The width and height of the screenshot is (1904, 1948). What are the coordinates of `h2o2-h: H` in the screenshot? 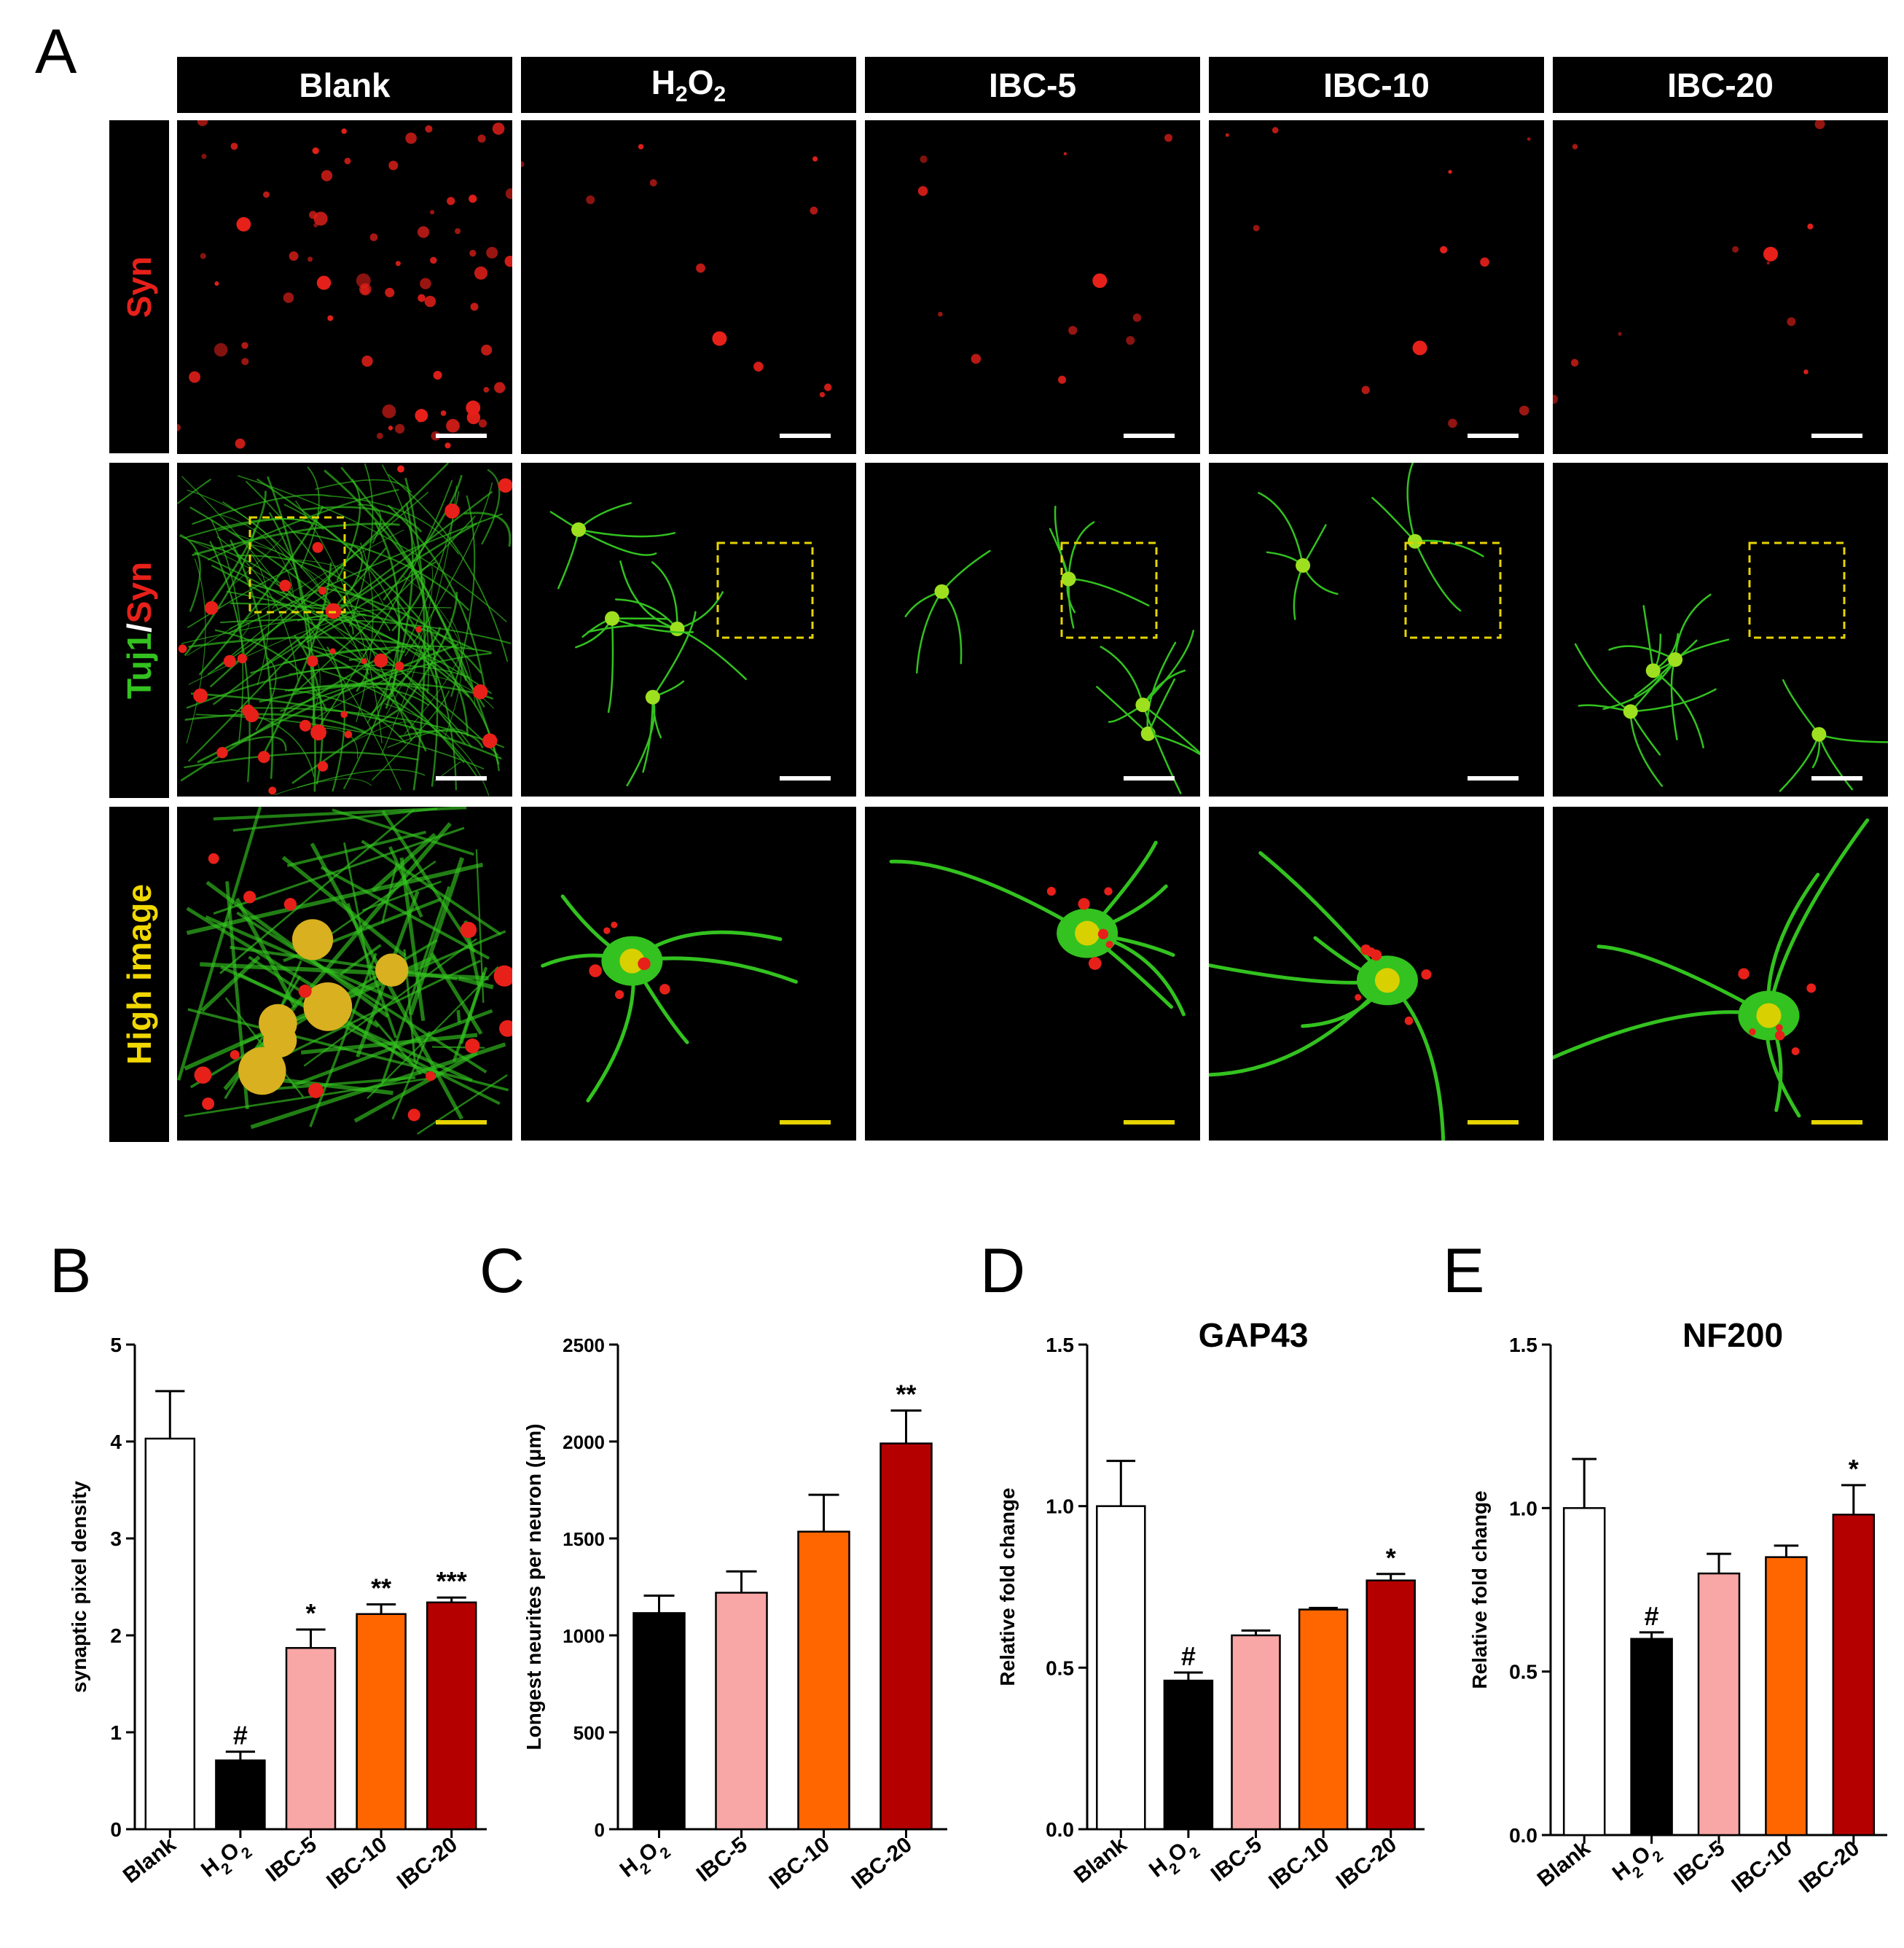 It's located at (663, 82).